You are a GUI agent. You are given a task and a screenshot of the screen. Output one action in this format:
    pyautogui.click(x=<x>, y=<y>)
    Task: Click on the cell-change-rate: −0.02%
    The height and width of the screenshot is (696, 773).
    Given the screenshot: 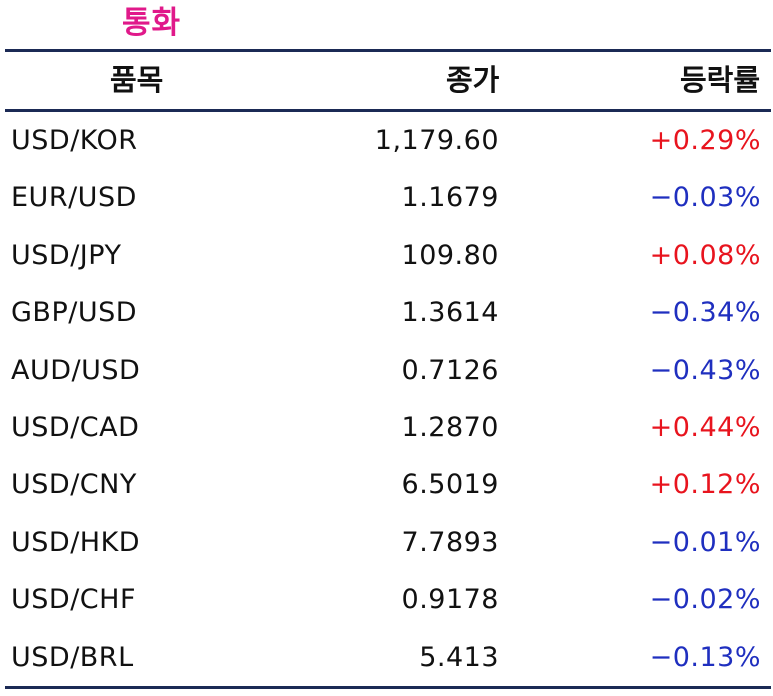 What is the action you would take?
    pyautogui.click(x=705, y=600)
    